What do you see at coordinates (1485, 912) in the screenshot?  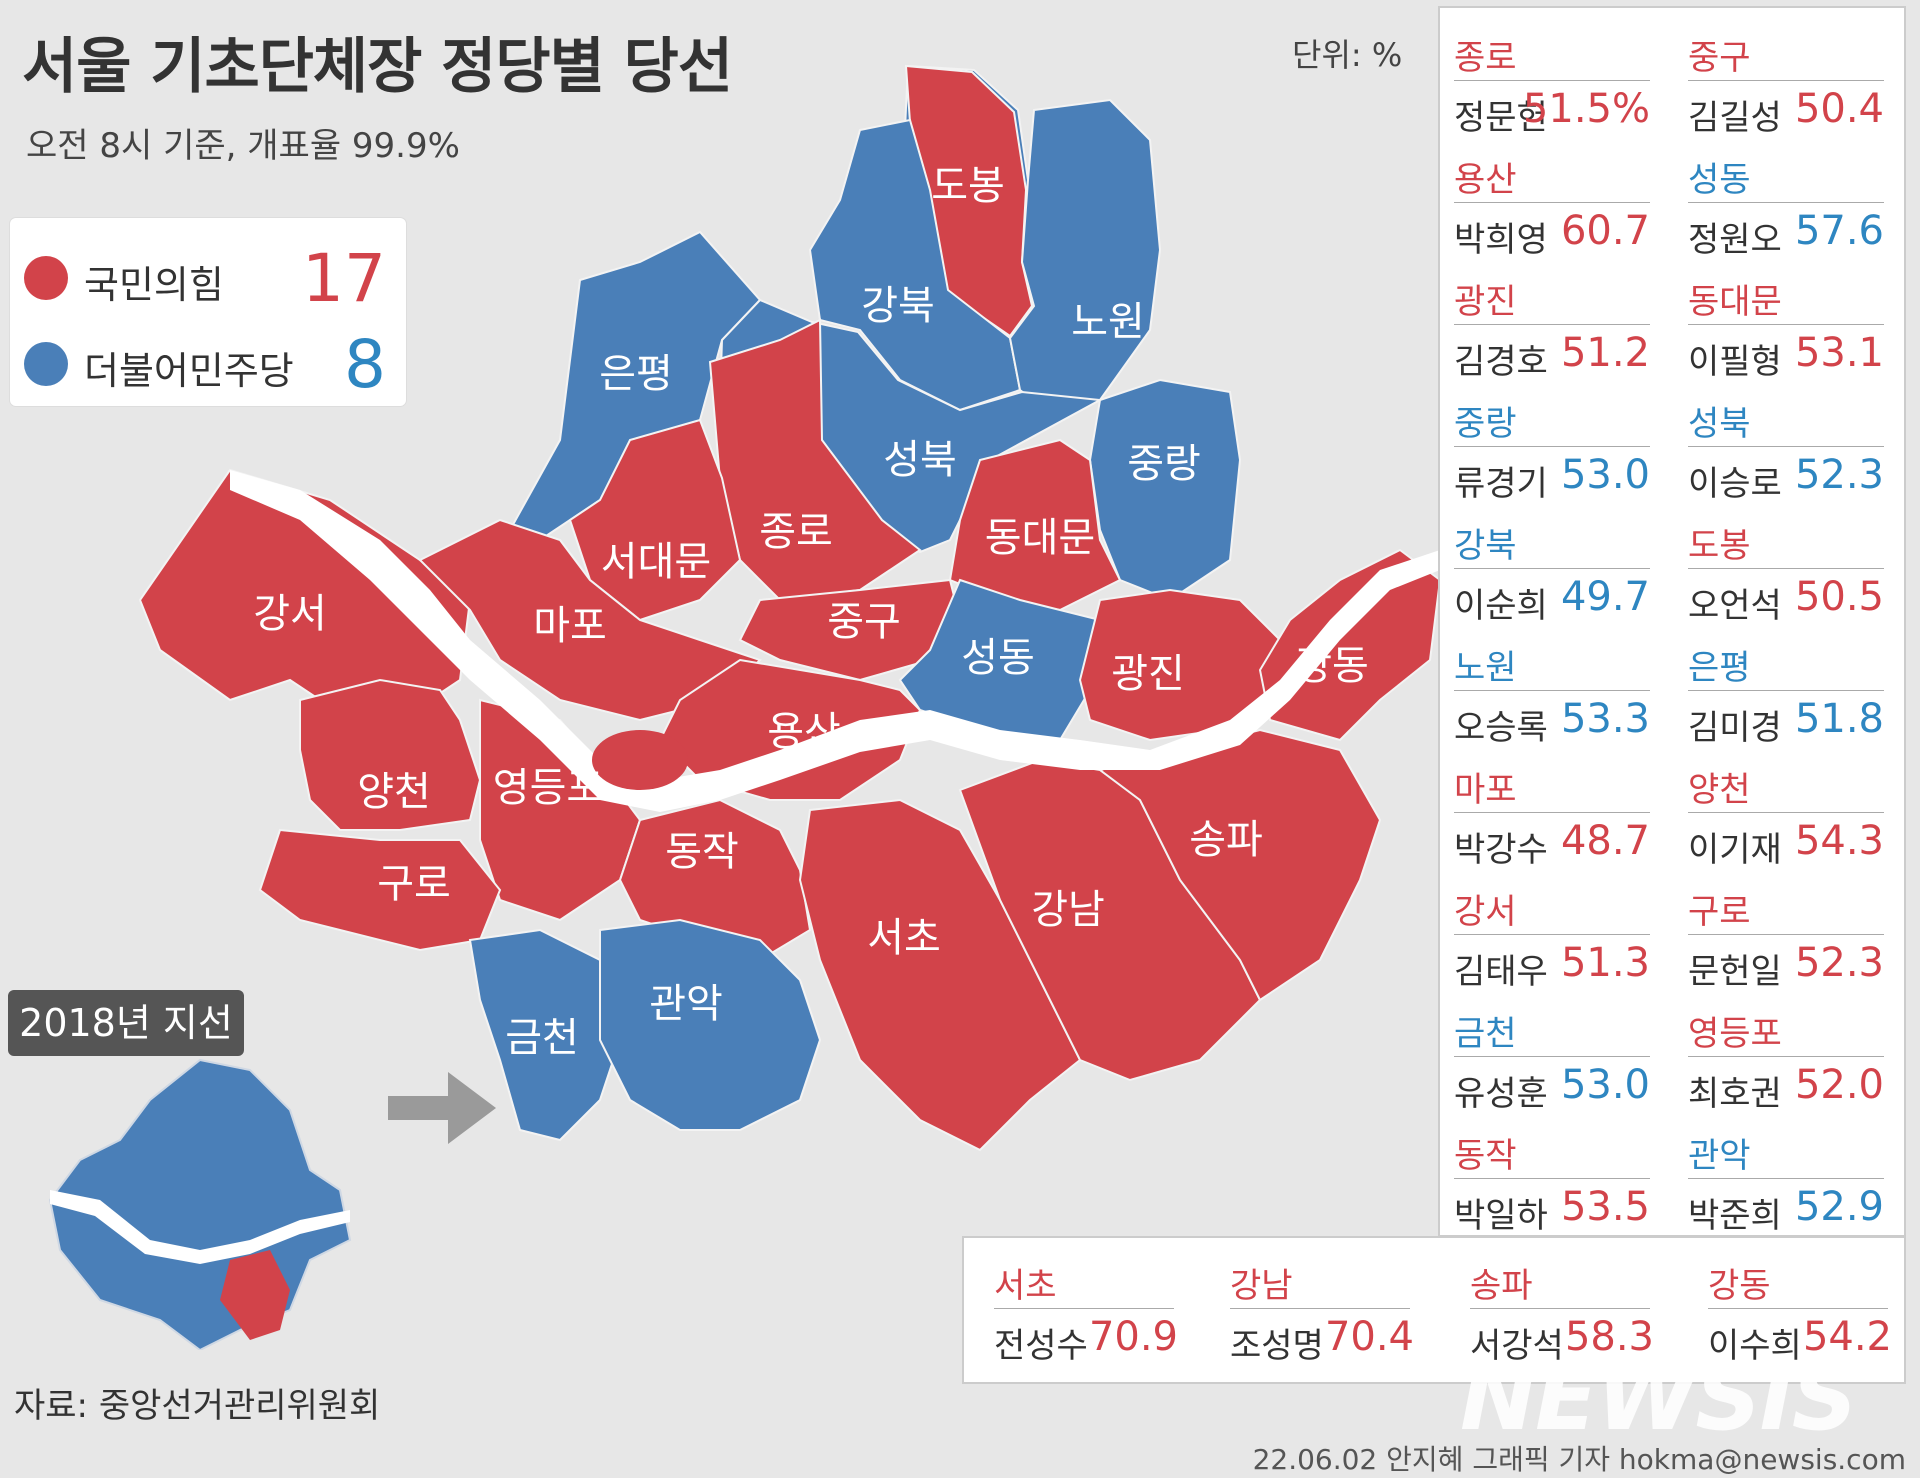 I see `result-district: 강서` at bounding box center [1485, 912].